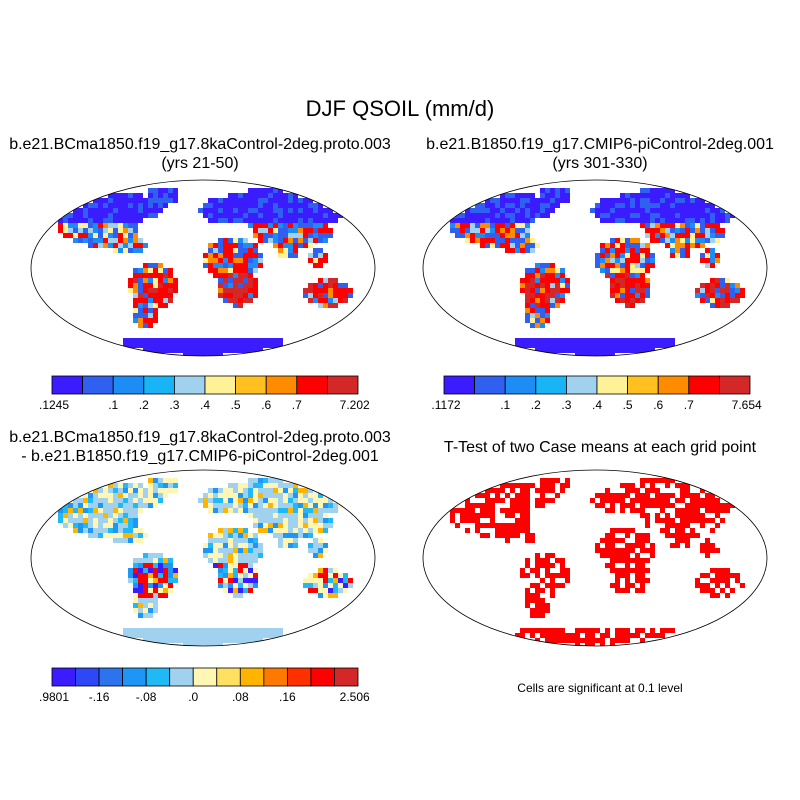 Image resolution: width=800 pixels, height=800 pixels. Describe the element at coordinates (566, 405) in the screenshot. I see `colorbar-2-label-3: .3` at that location.